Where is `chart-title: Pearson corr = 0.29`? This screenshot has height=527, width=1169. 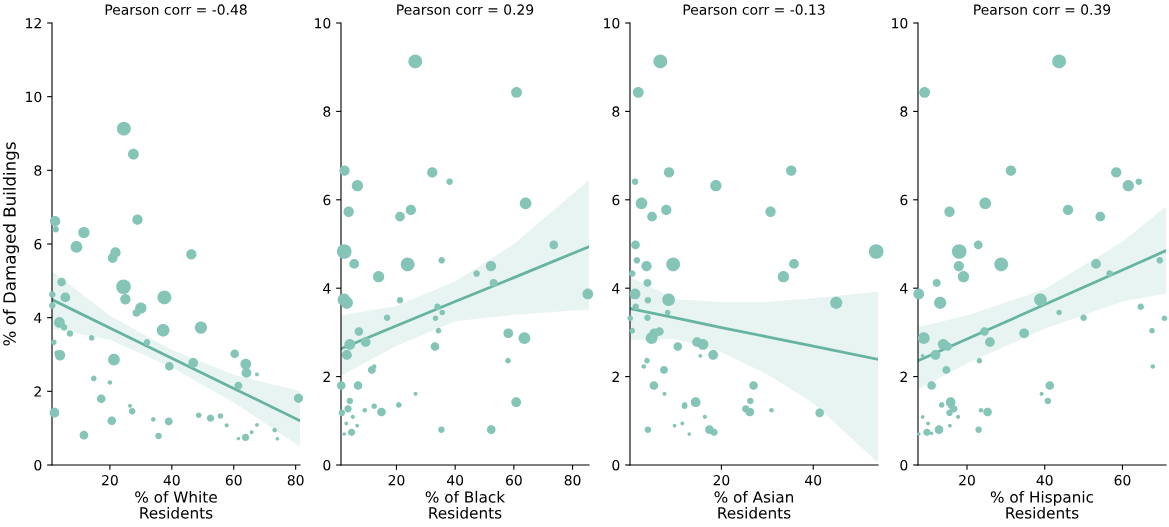 chart-title: Pearson corr = 0.29 is located at coordinates (465, 9).